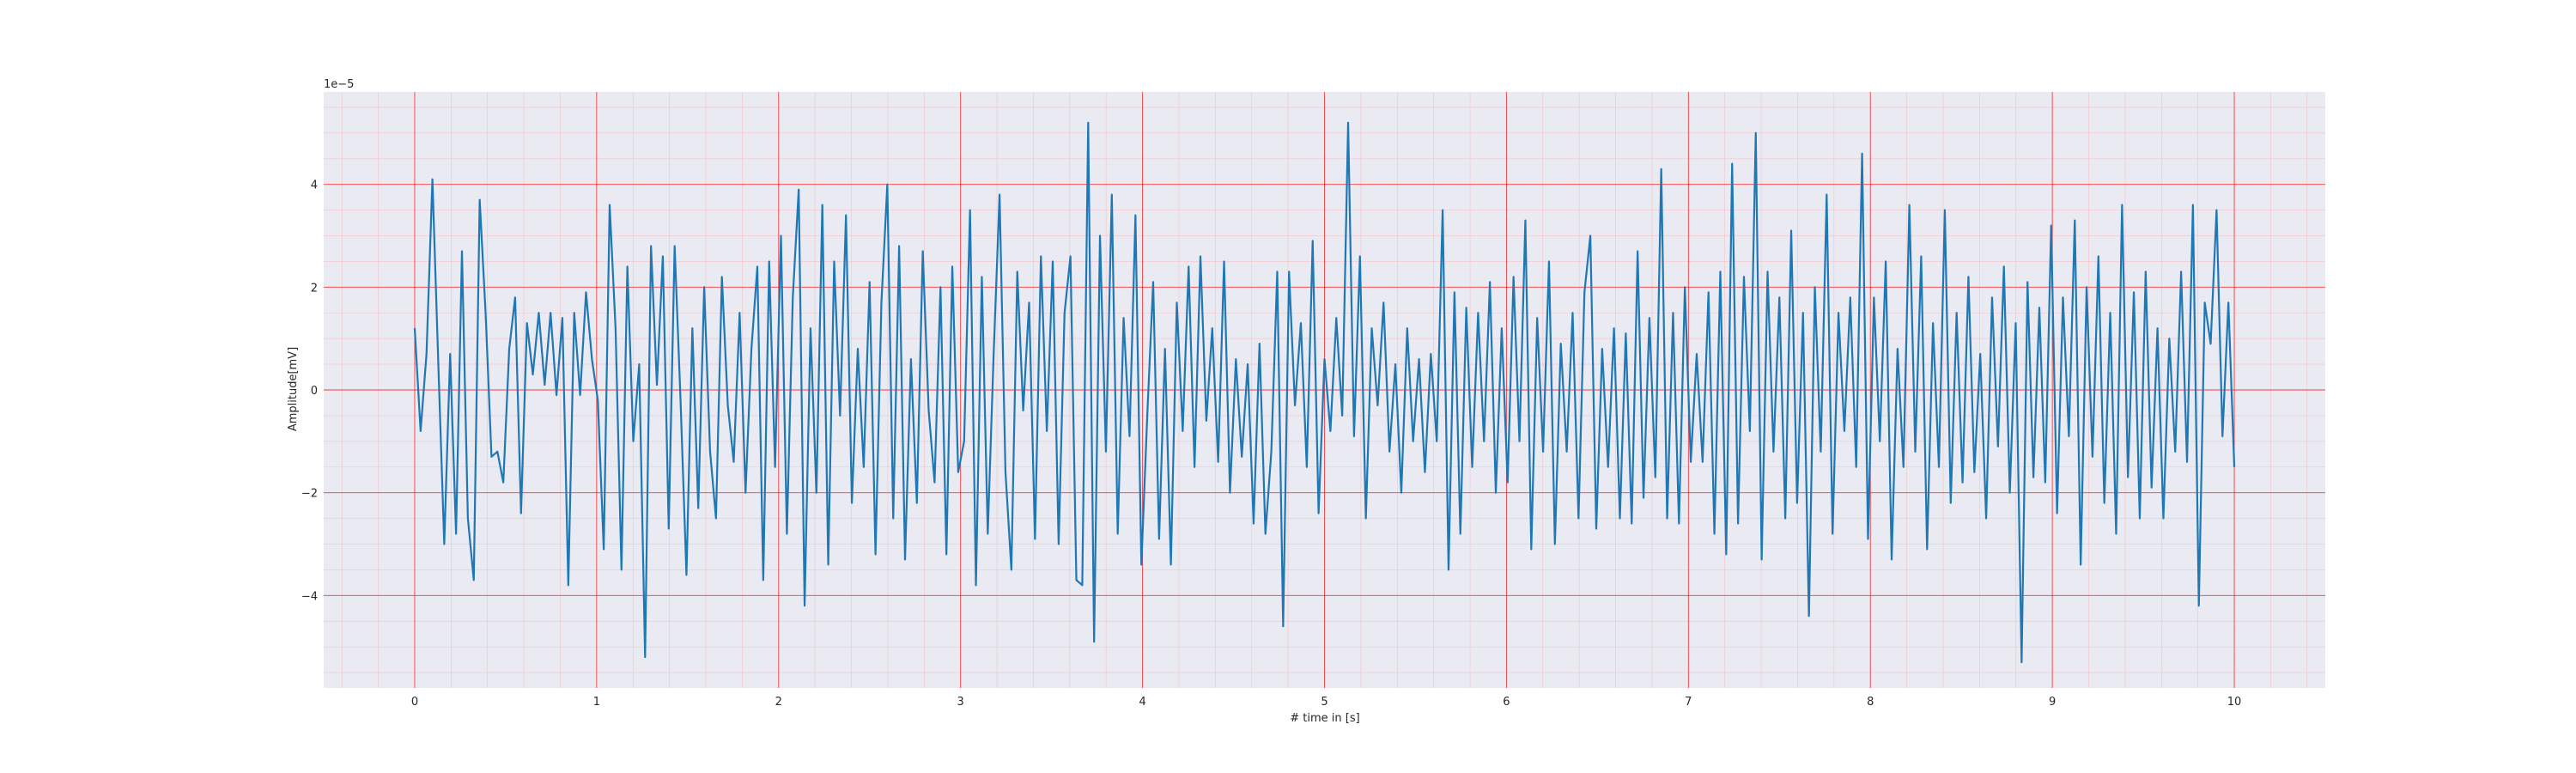  Describe the element at coordinates (779, 702) in the screenshot. I see `x-tick-label: 2` at that location.